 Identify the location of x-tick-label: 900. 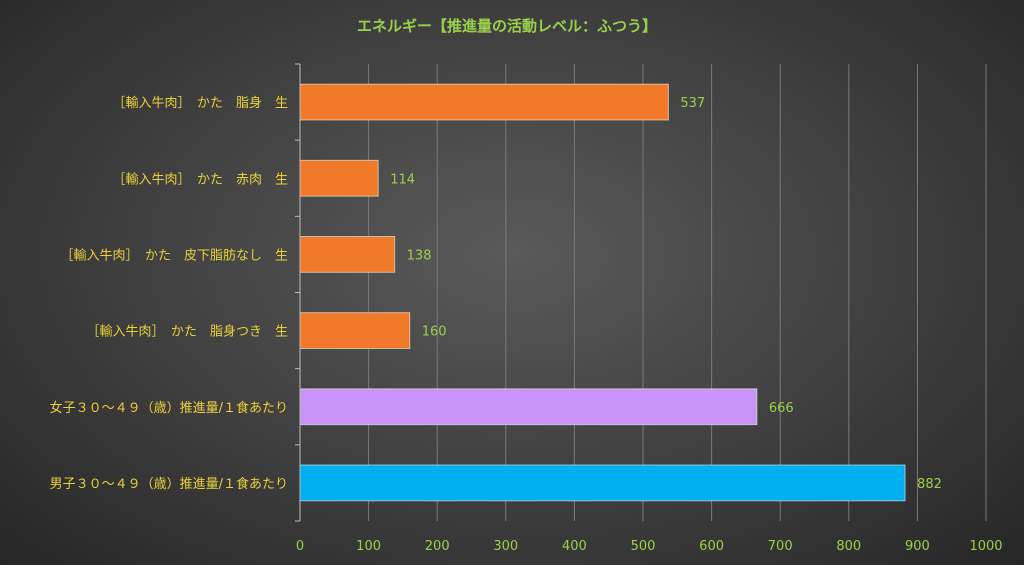
(917, 546).